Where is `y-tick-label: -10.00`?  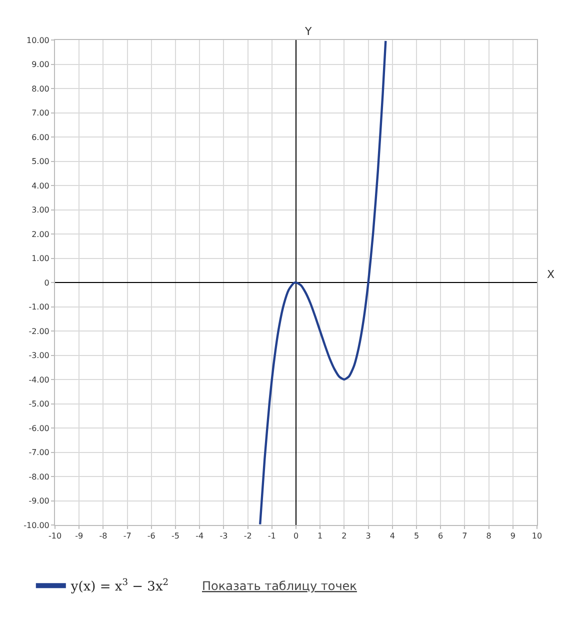
y-tick-label: -10.00 is located at coordinates (37, 525).